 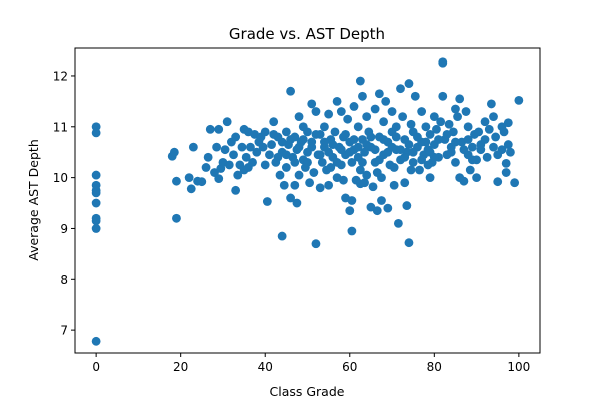 I want to click on y-tick-label: 12, so click(x=60, y=76).